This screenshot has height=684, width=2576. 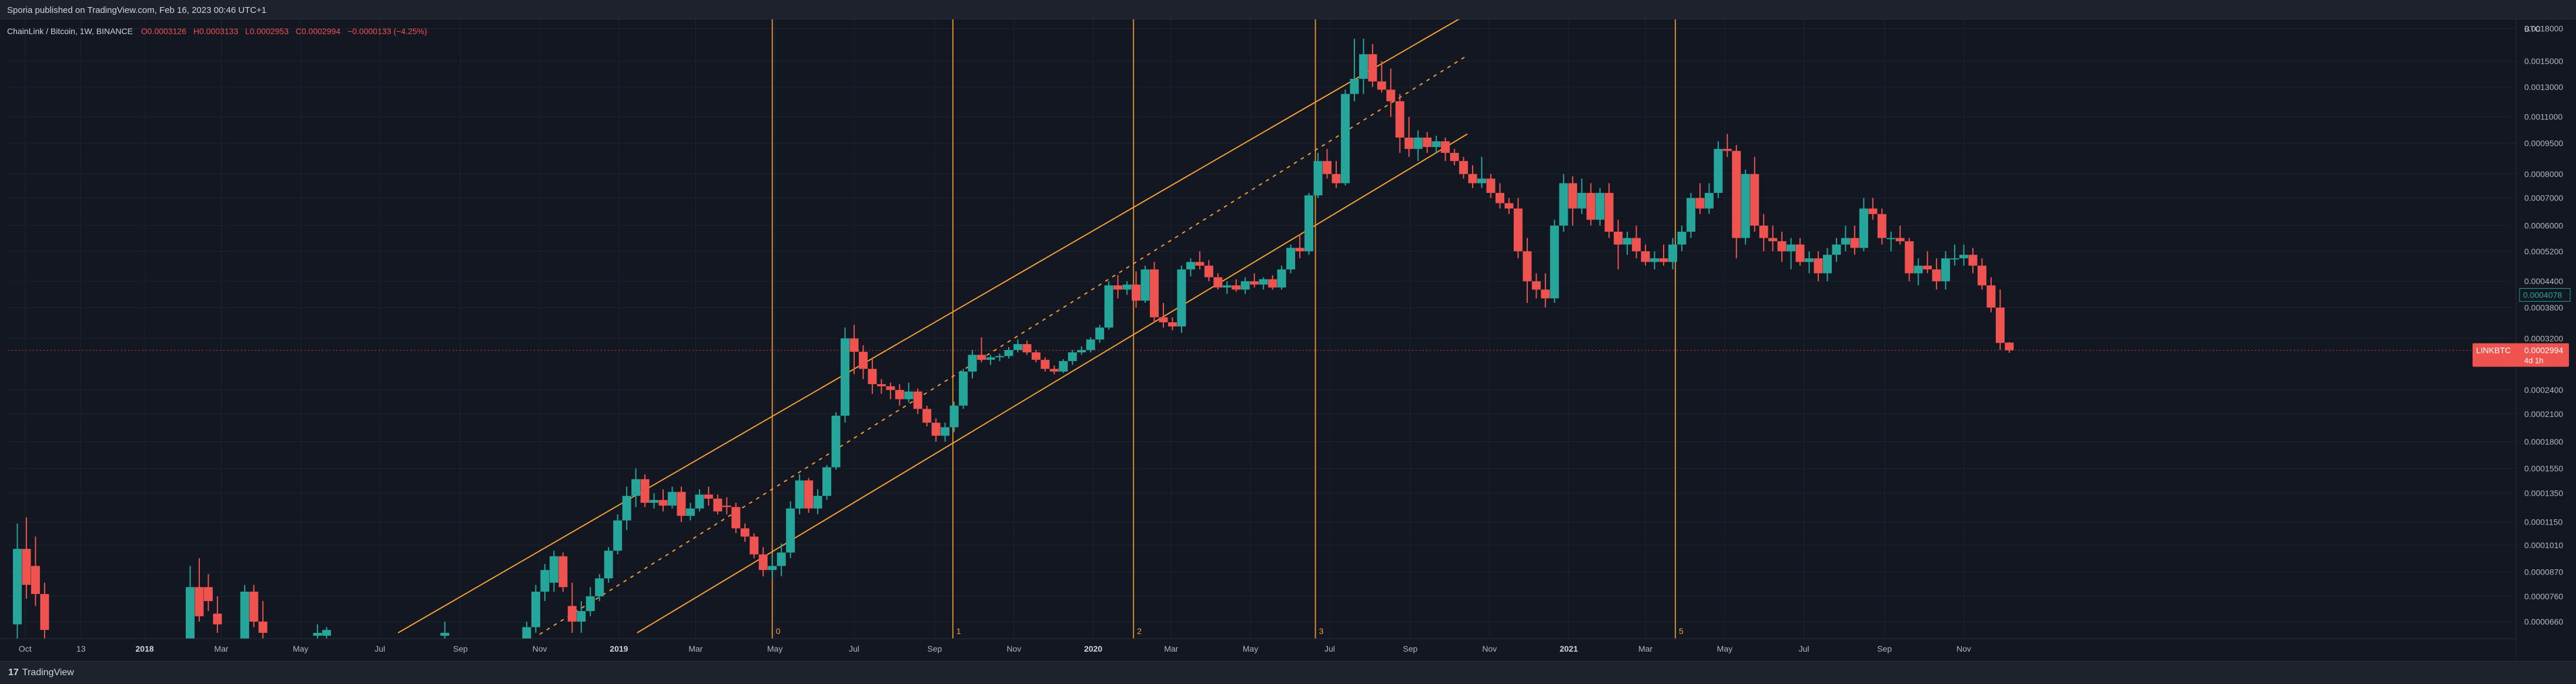 I want to click on tradingview-logo-icon: 17, so click(x=13, y=673).